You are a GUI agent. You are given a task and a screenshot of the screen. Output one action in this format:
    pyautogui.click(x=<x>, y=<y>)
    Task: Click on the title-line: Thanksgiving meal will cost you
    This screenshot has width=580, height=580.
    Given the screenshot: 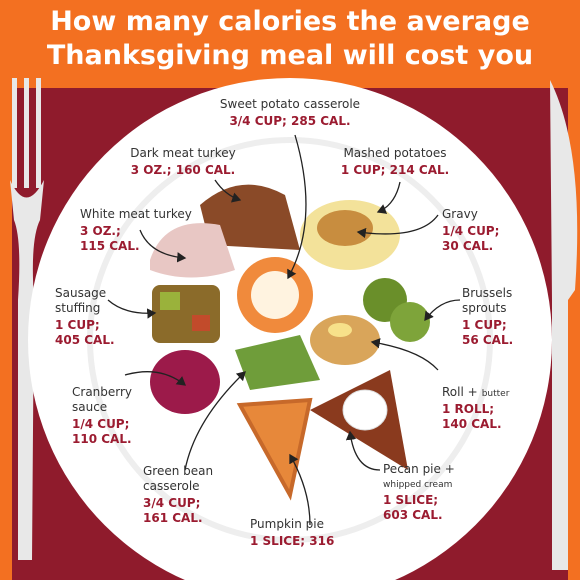 What is the action you would take?
    pyautogui.click(x=290, y=55)
    